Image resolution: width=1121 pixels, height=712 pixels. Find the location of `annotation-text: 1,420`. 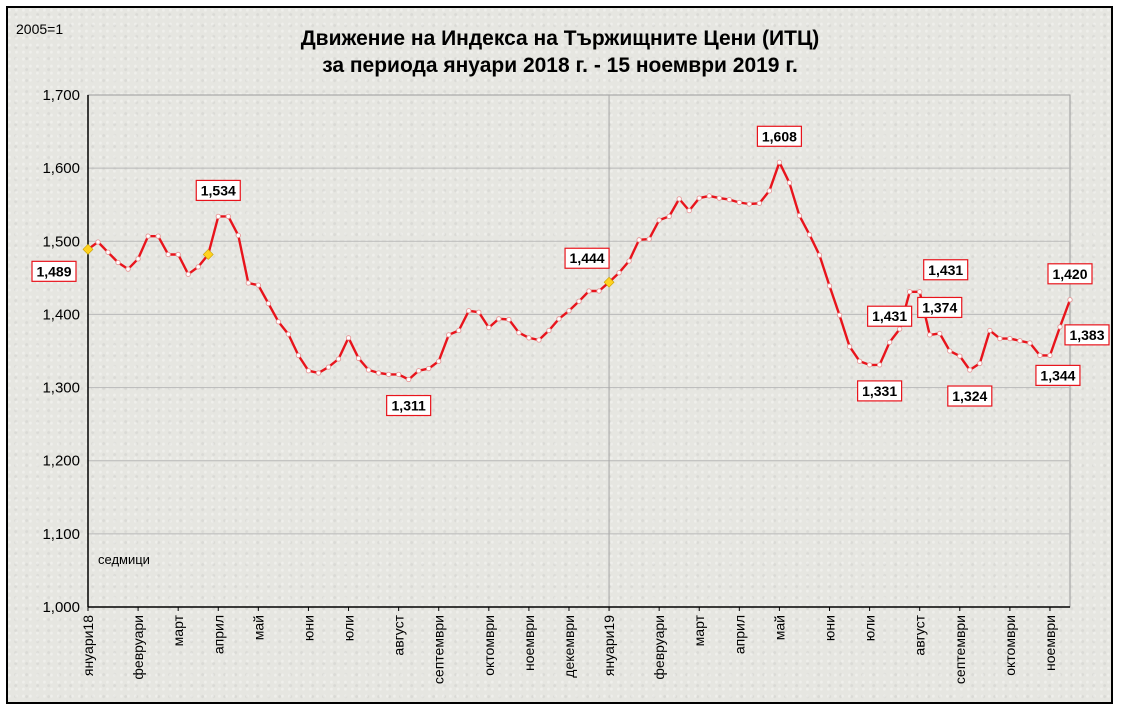

annotation-text: 1,420 is located at coordinates (1069, 274).